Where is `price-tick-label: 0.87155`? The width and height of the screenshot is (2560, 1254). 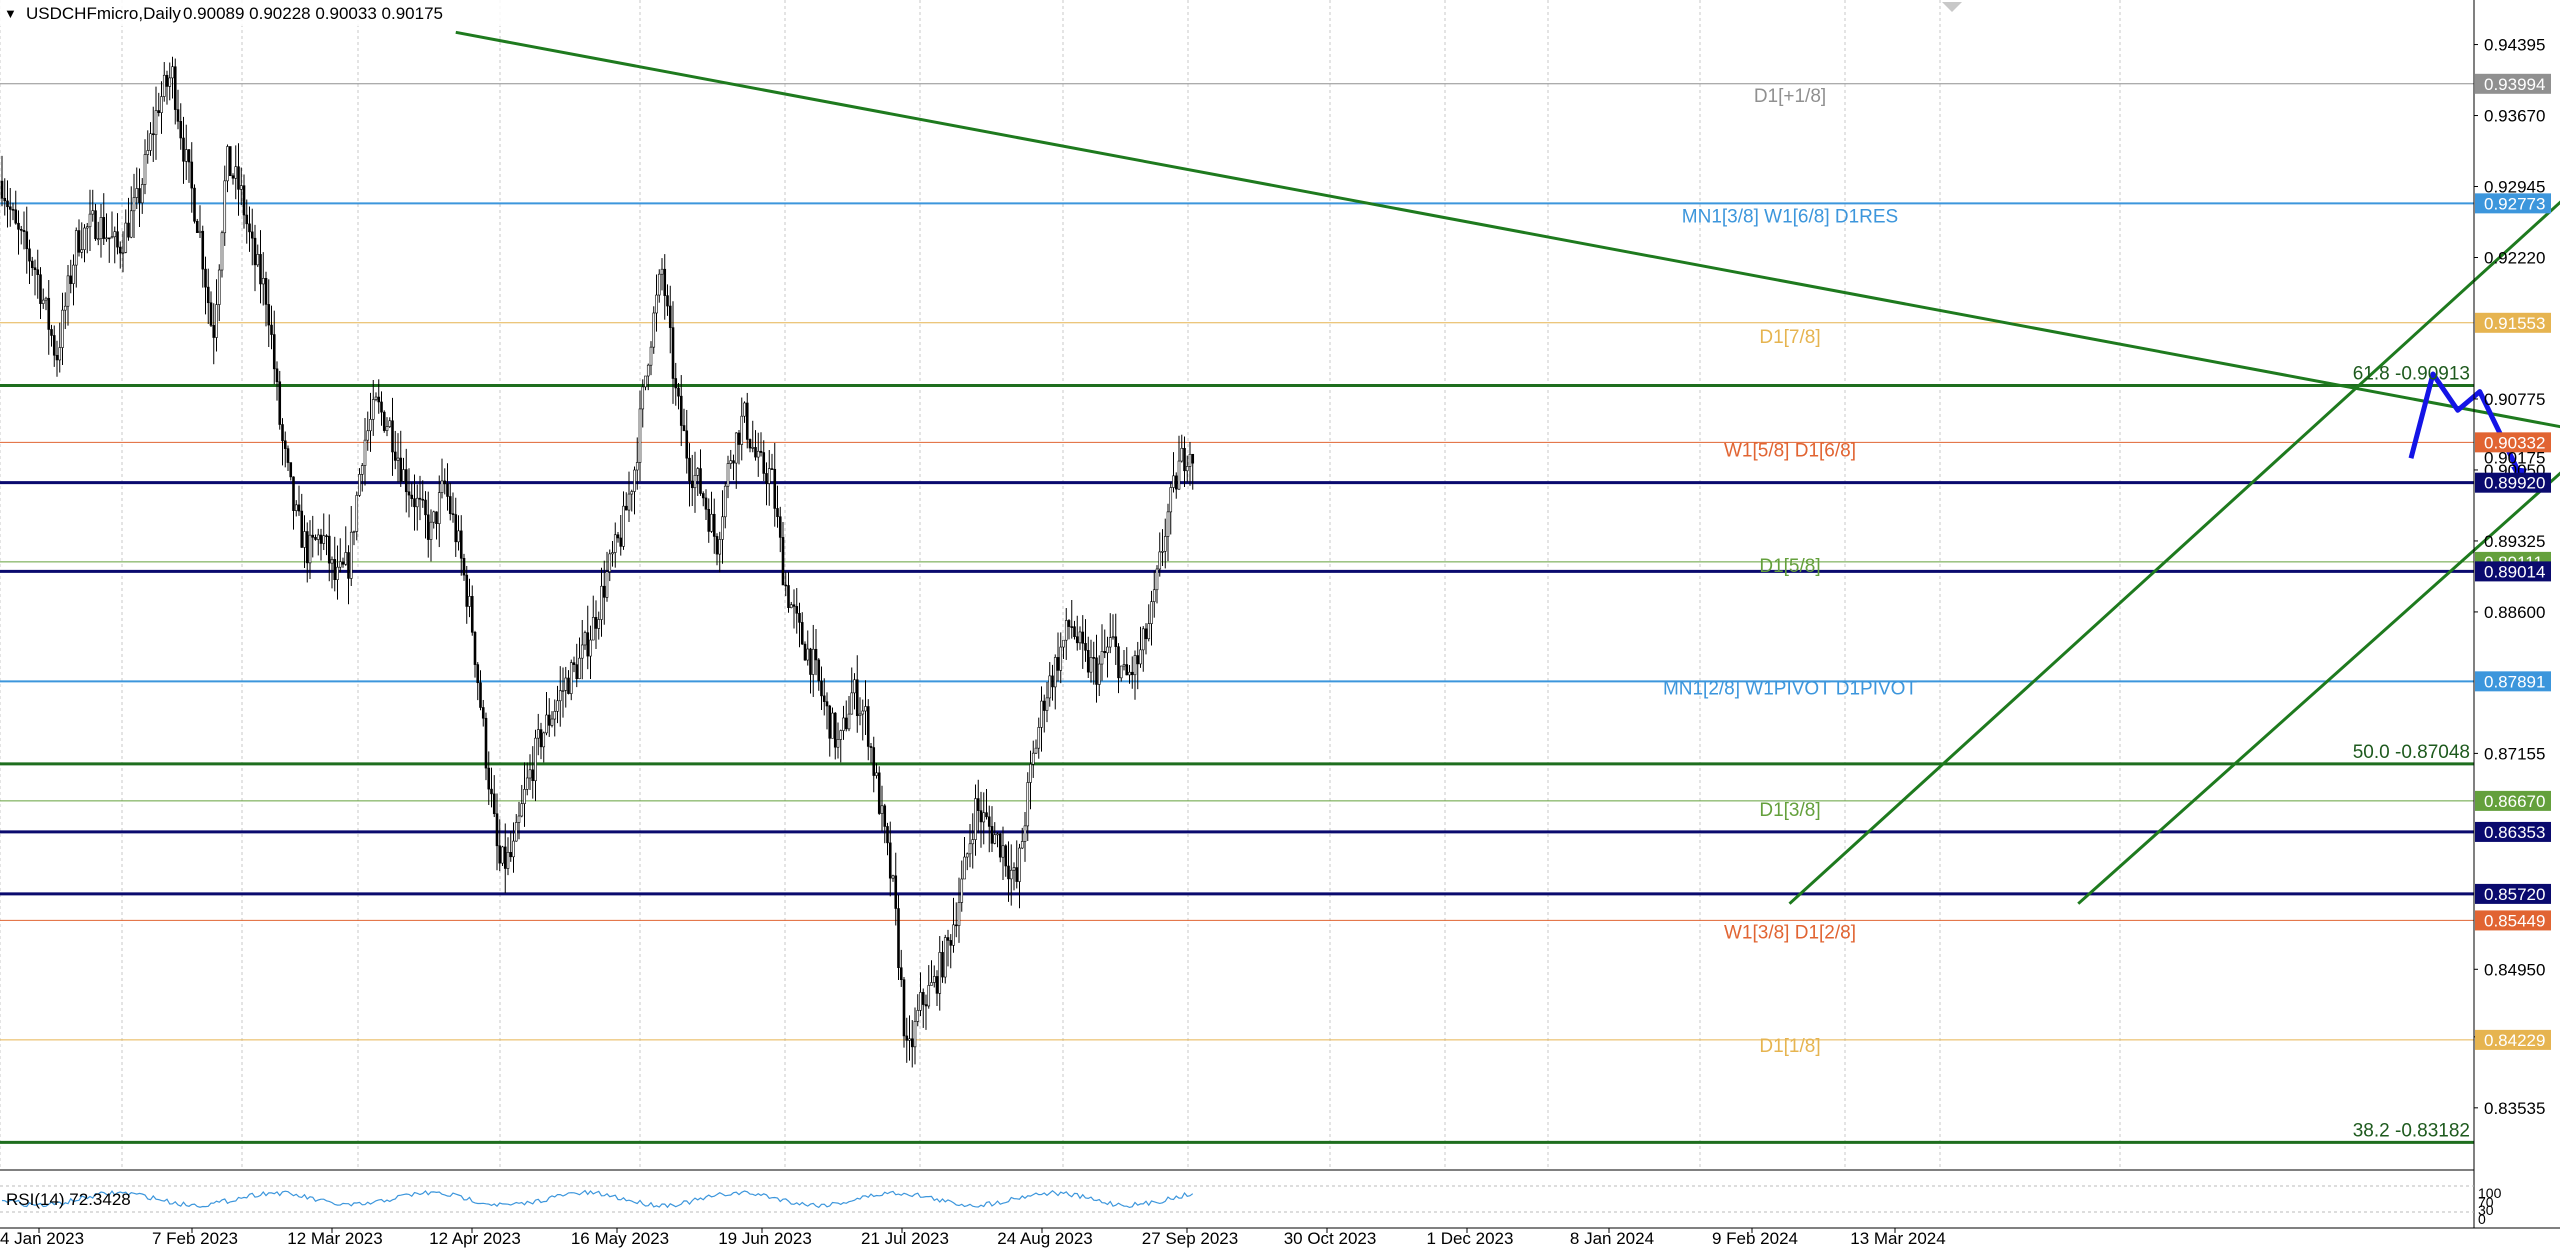
price-tick-label: 0.87155 is located at coordinates (2514, 753).